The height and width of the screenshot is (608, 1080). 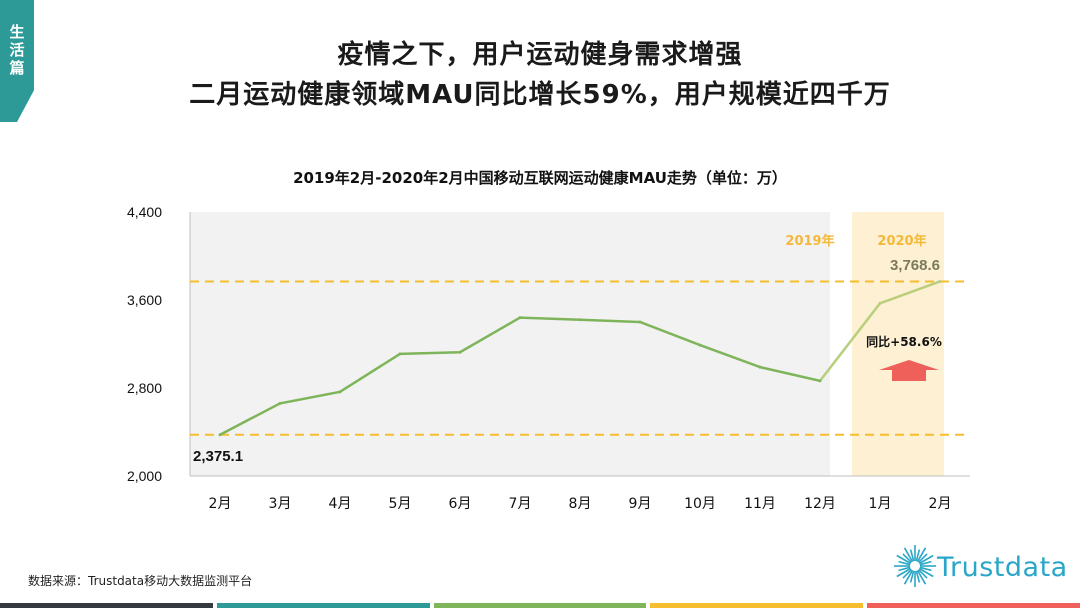 What do you see at coordinates (909, 370) in the screenshot?
I see `growth-arrow-icon` at bounding box center [909, 370].